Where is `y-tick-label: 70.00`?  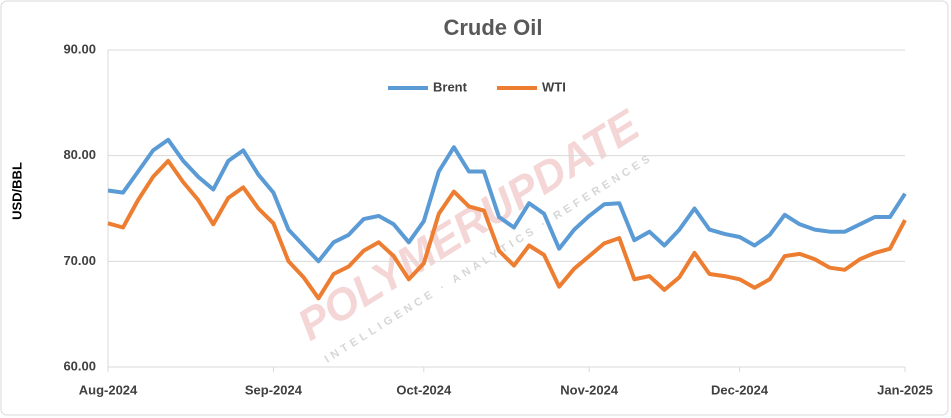 y-tick-label: 70.00 is located at coordinates (79, 260).